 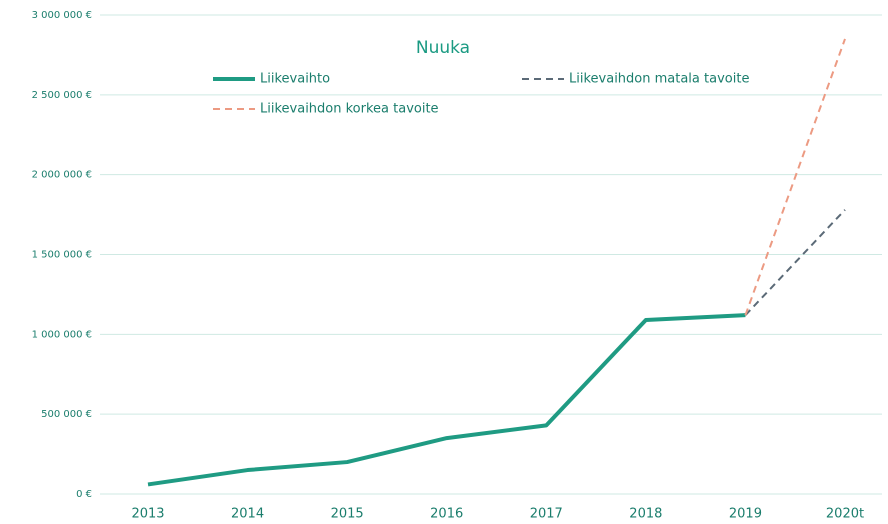 What do you see at coordinates (66, 414) in the screenshot?
I see `y-tick-label: 500 000 €` at bounding box center [66, 414].